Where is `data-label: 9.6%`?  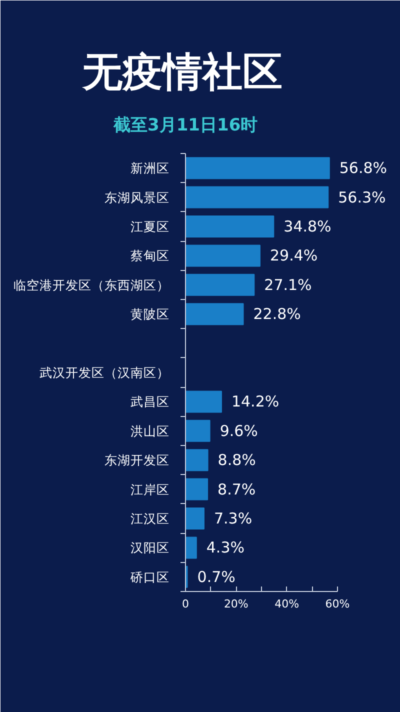 data-label: 9.6% is located at coordinates (239, 431).